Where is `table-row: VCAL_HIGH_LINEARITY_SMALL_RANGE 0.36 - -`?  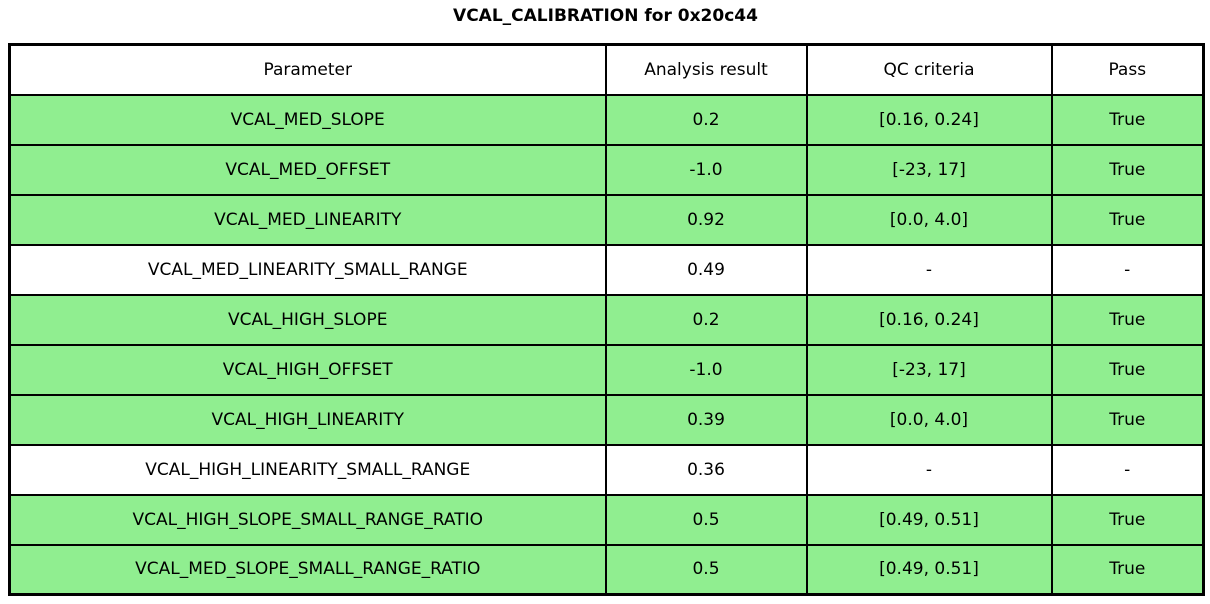 table-row: VCAL_HIGH_LINEARITY_SMALL_RANGE 0.36 - - is located at coordinates (606, 469).